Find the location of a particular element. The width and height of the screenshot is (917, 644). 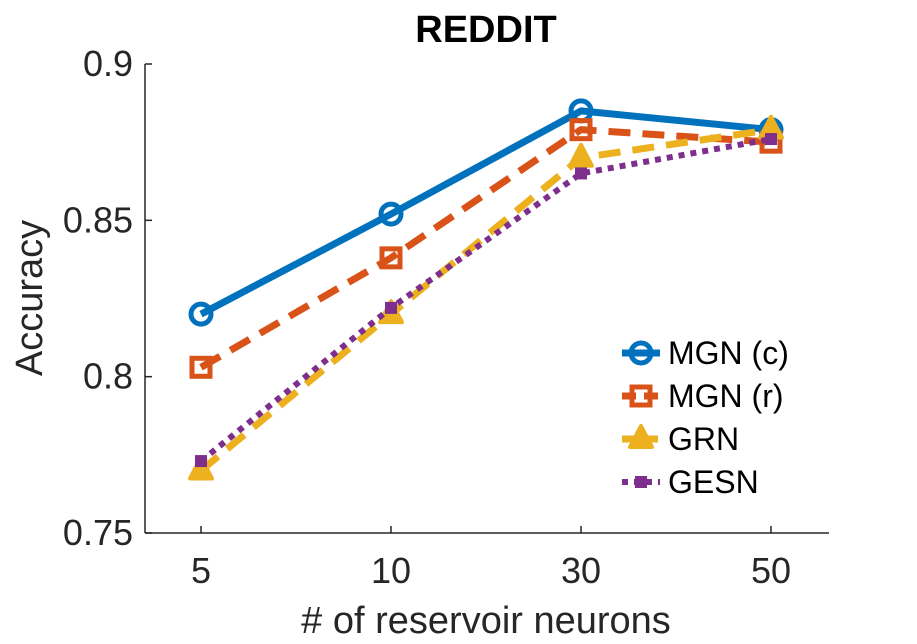

chart-title: REDDIT is located at coordinates (485, 30).